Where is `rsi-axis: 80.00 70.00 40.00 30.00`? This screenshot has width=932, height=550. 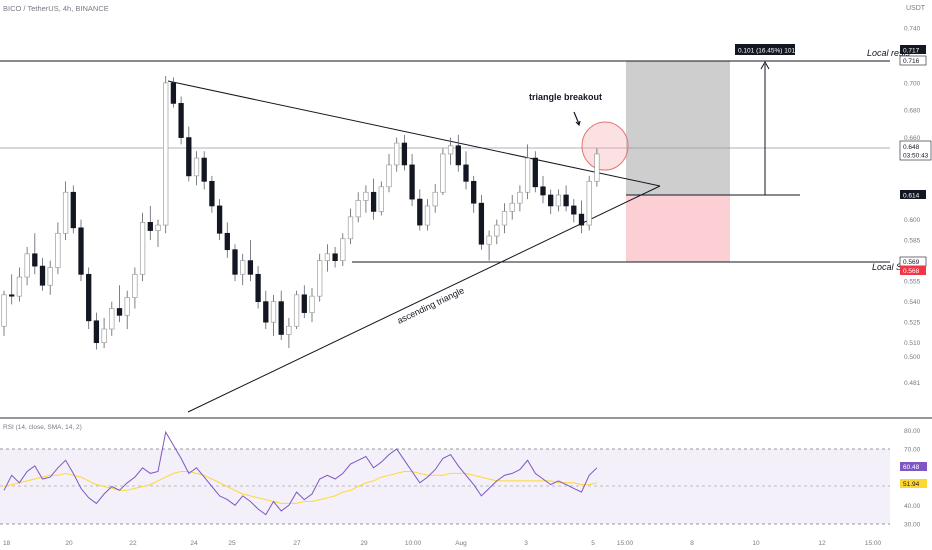
rsi-axis: 80.00 70.00 40.00 30.00 is located at coordinates (912, 478).